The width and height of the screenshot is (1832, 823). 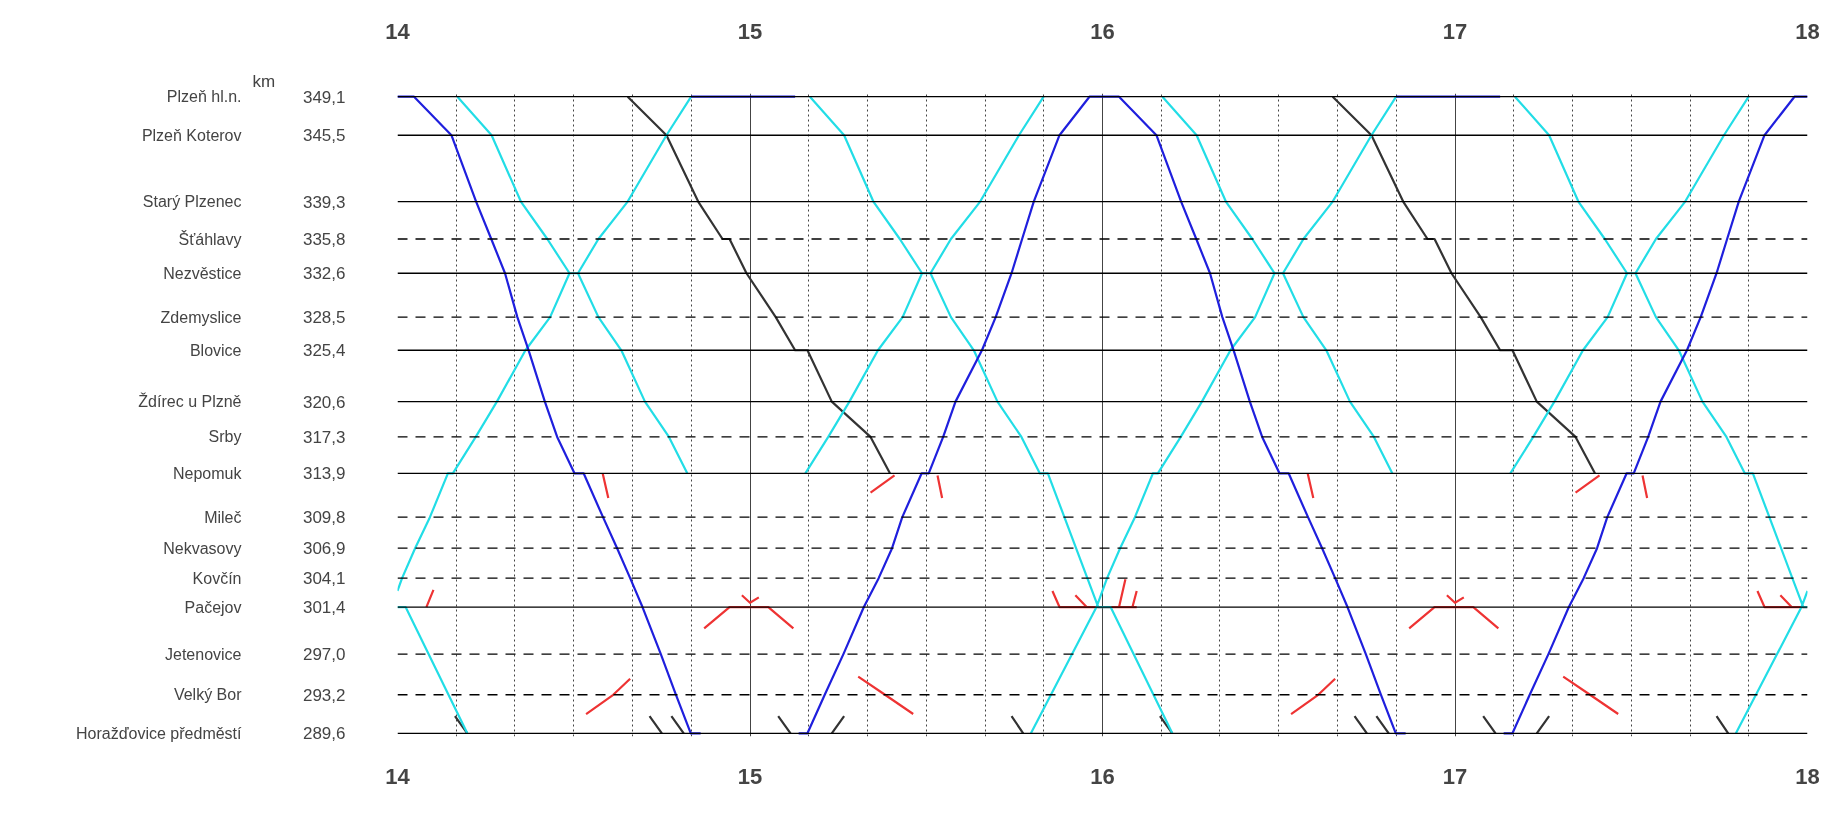 What do you see at coordinates (324, 579) in the screenshot?
I see `y-tick-label: 304,1` at bounding box center [324, 579].